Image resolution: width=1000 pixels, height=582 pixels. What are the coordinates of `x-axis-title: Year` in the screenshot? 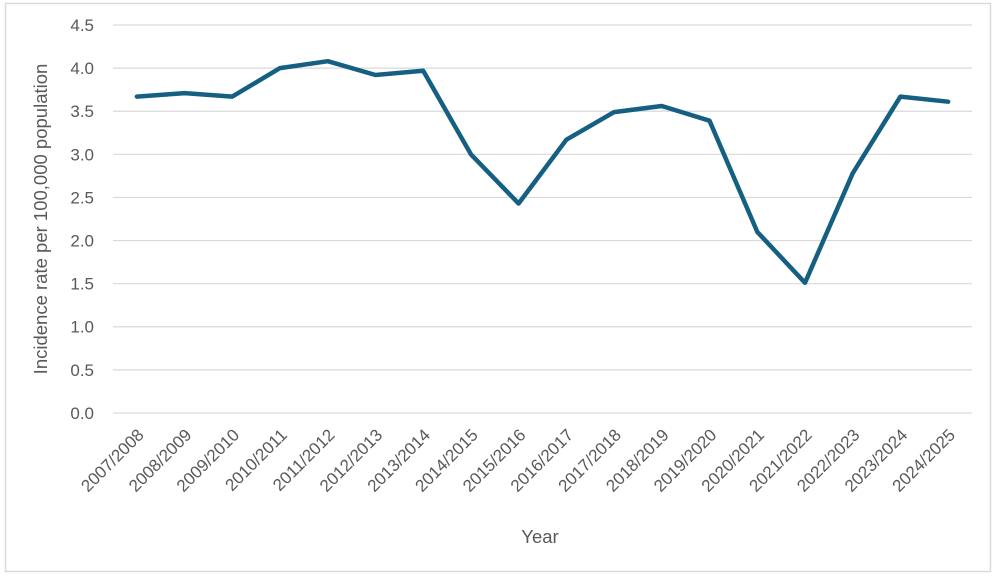 It's located at (539, 536).